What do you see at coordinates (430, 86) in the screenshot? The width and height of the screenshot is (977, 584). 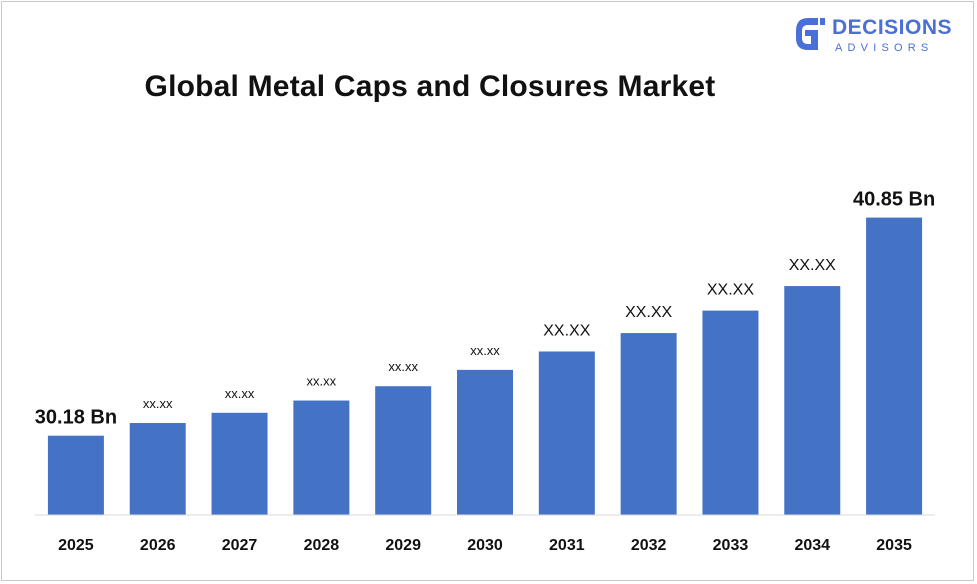 I see `chart-title: Global Metal Caps and Closures Market` at bounding box center [430, 86].